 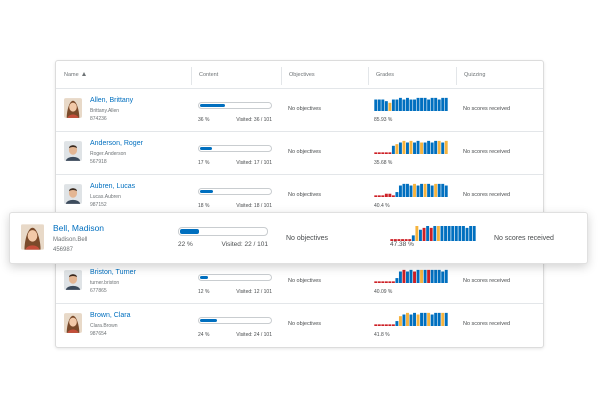 I want to click on grades-cell: 40.4 %, so click(x=414, y=196).